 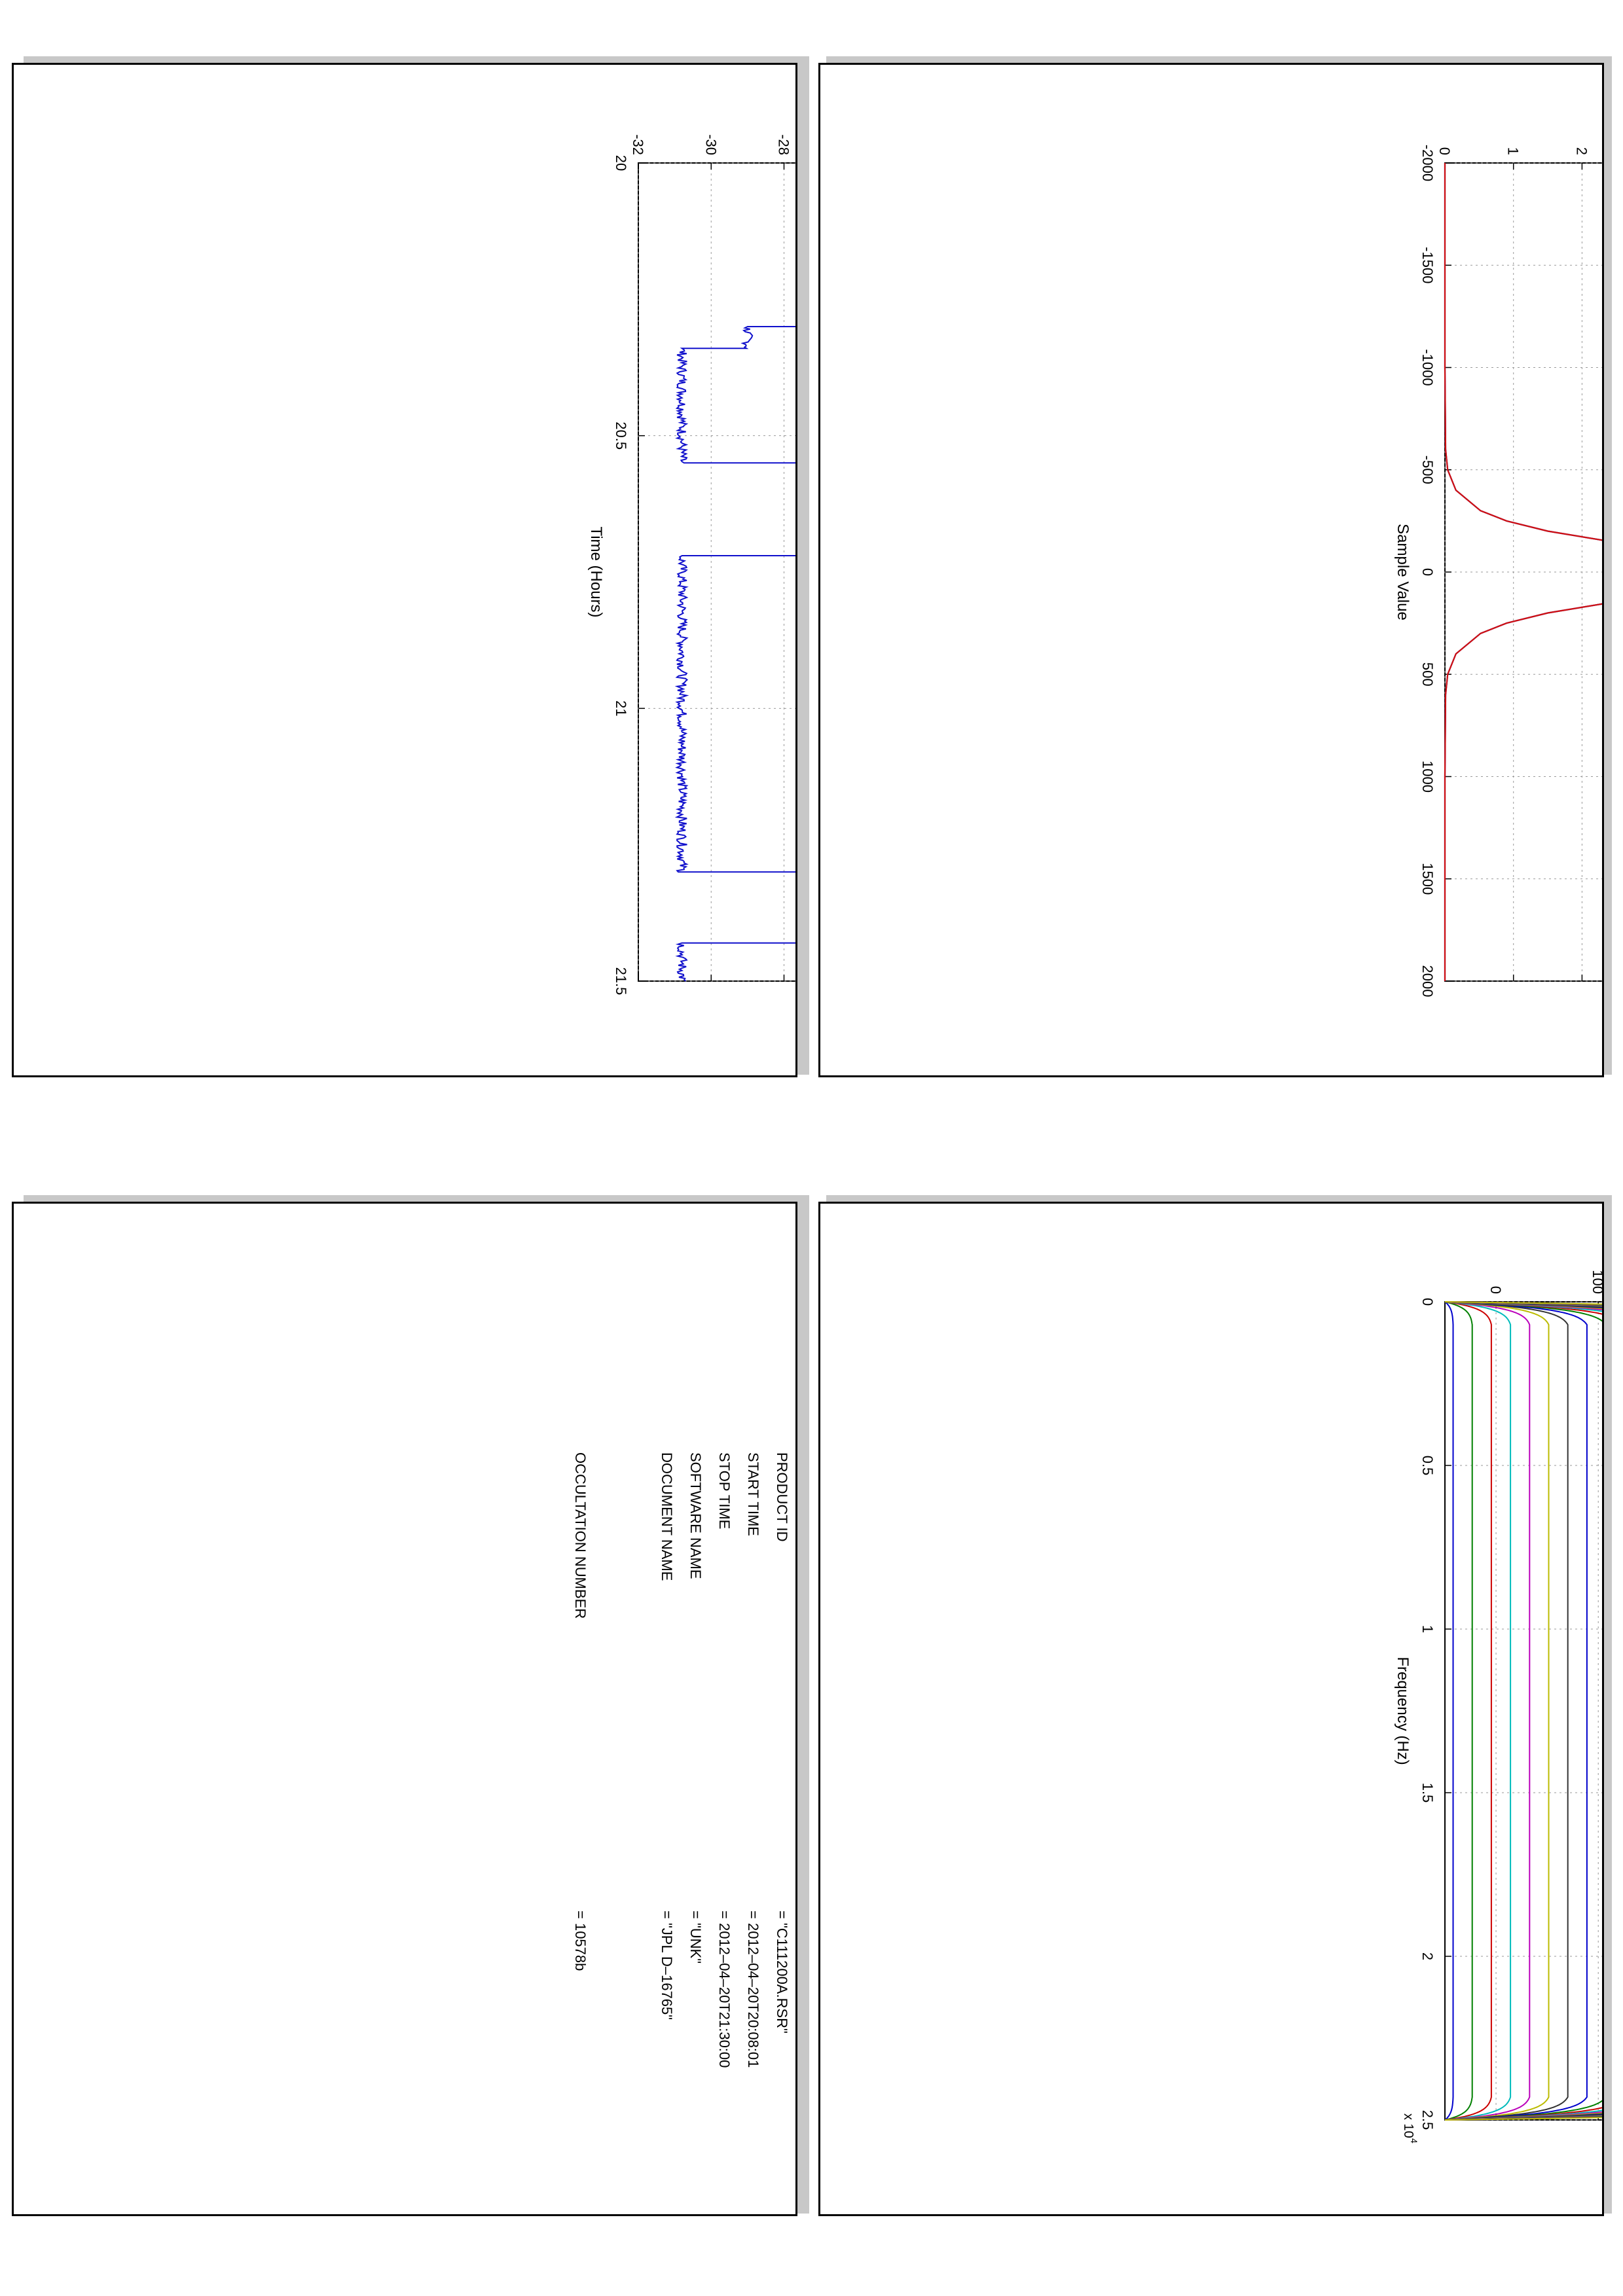 I want to click on x-tick-label: 20.5, so click(x=621, y=436).